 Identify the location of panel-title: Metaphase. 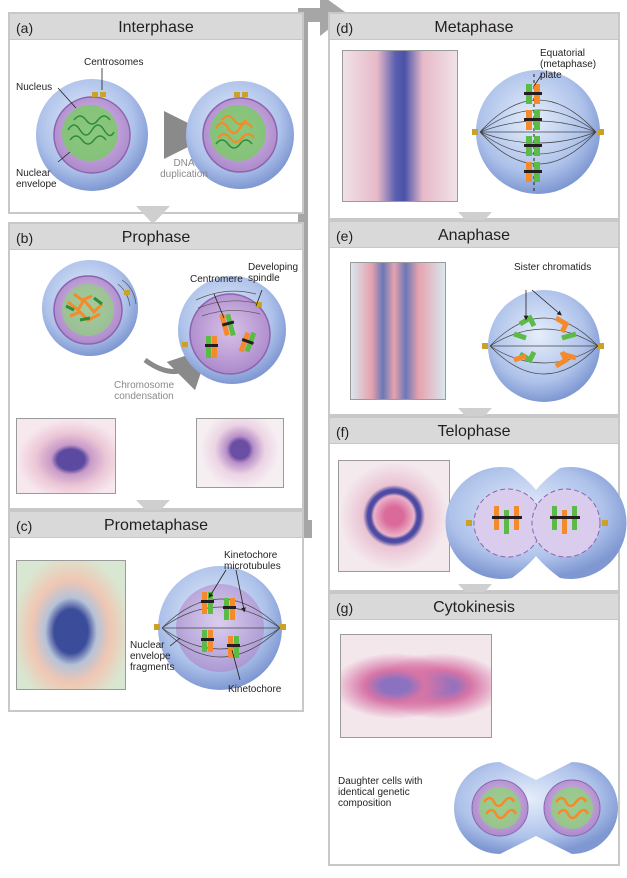
(474, 27).